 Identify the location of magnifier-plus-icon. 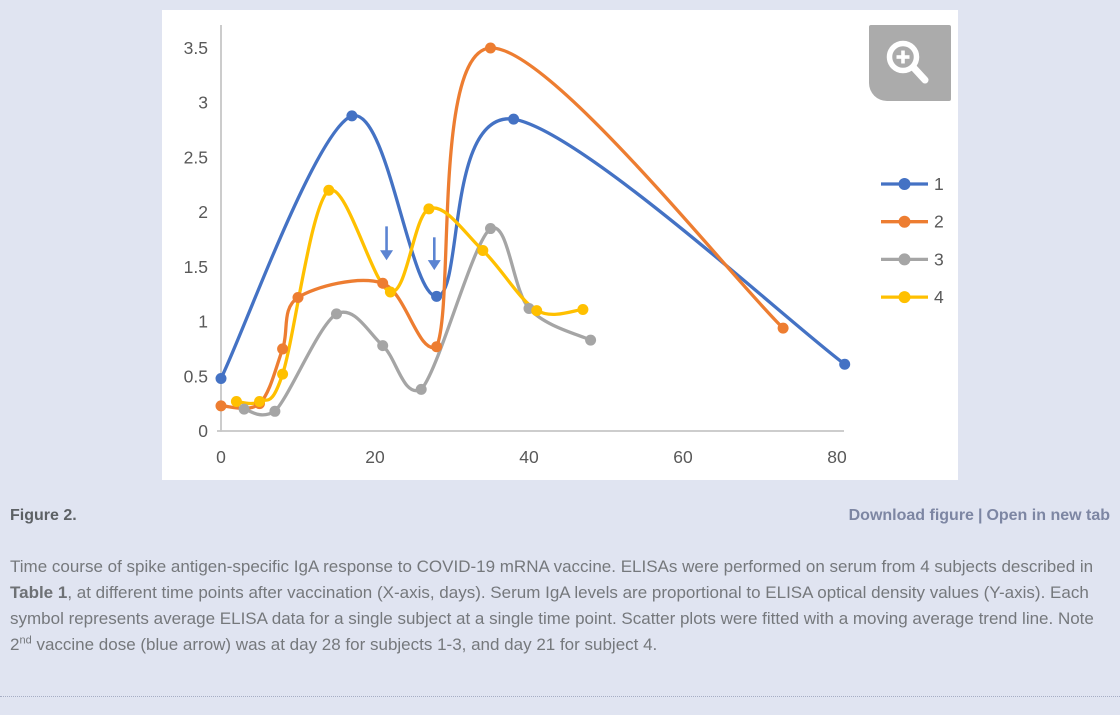
(907, 62).